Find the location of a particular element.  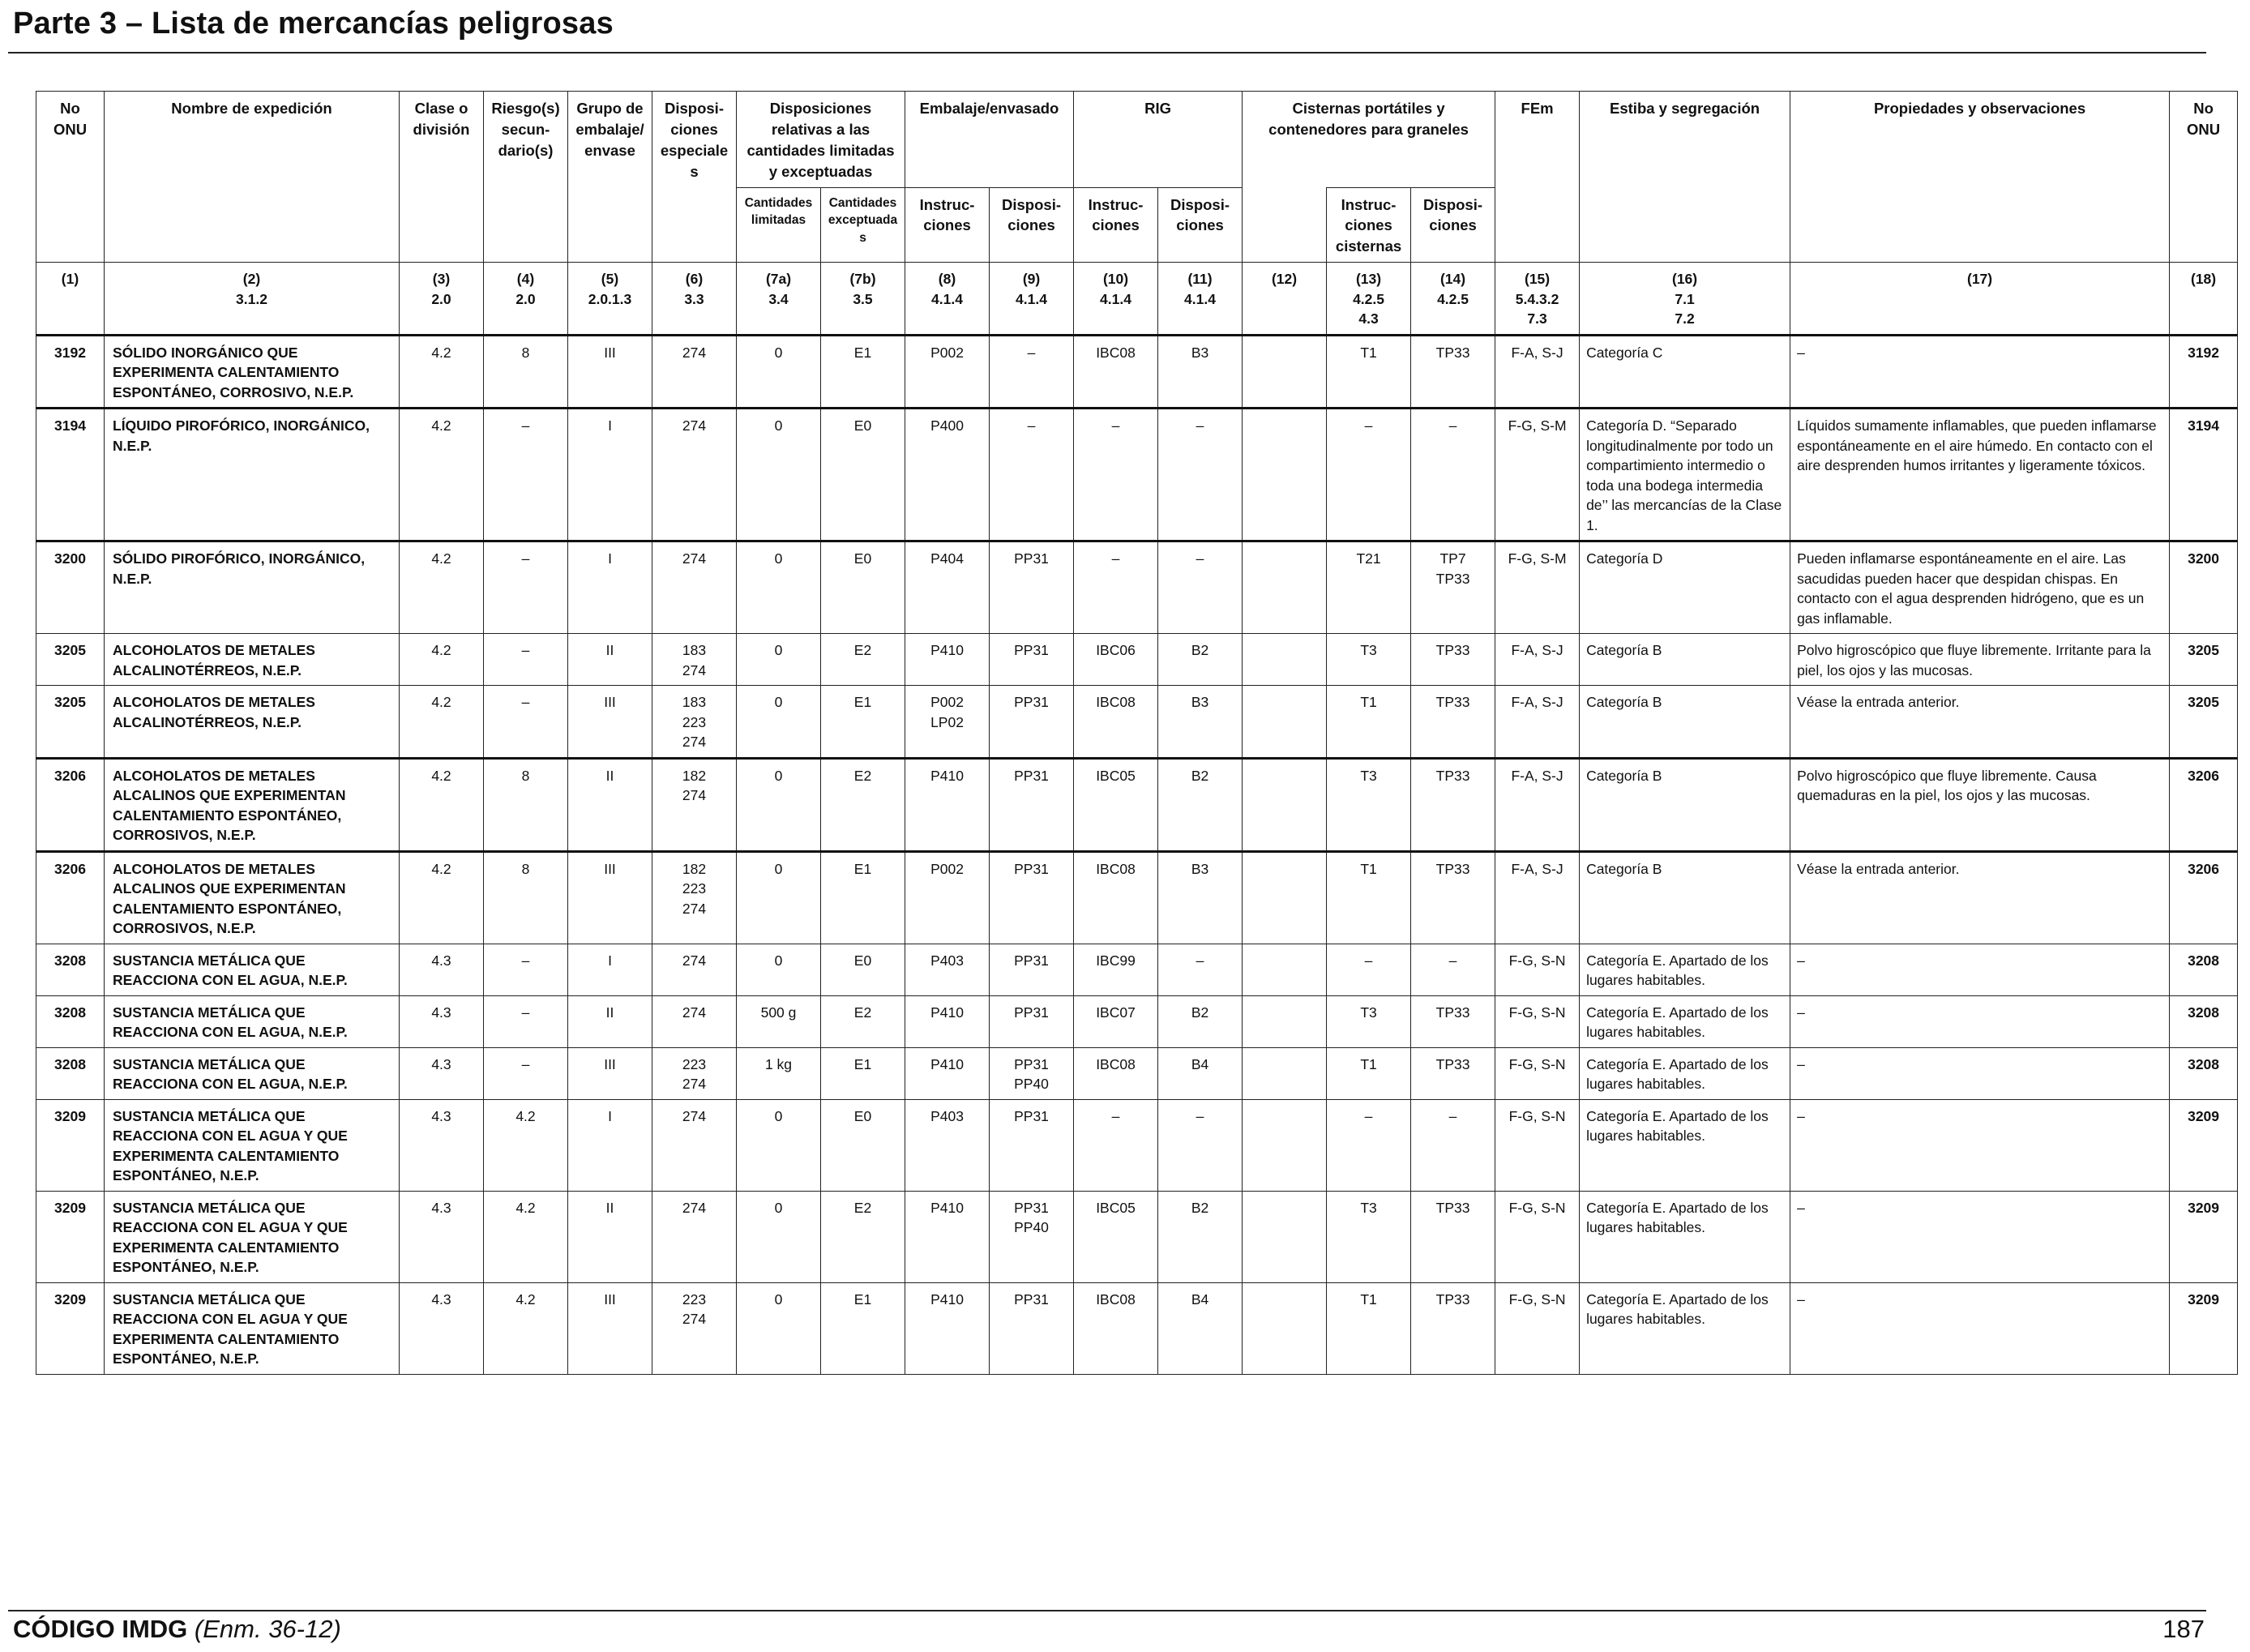

tank-instruction-cell: T1 is located at coordinates (1369, 1073).